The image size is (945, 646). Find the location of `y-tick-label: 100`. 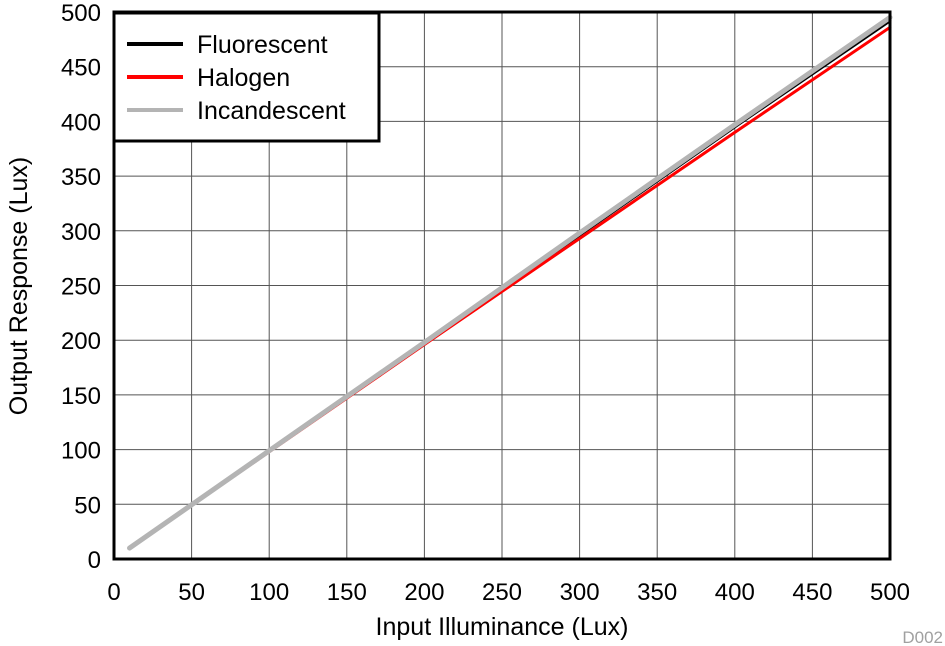

y-tick-label: 100 is located at coordinates (81, 451).